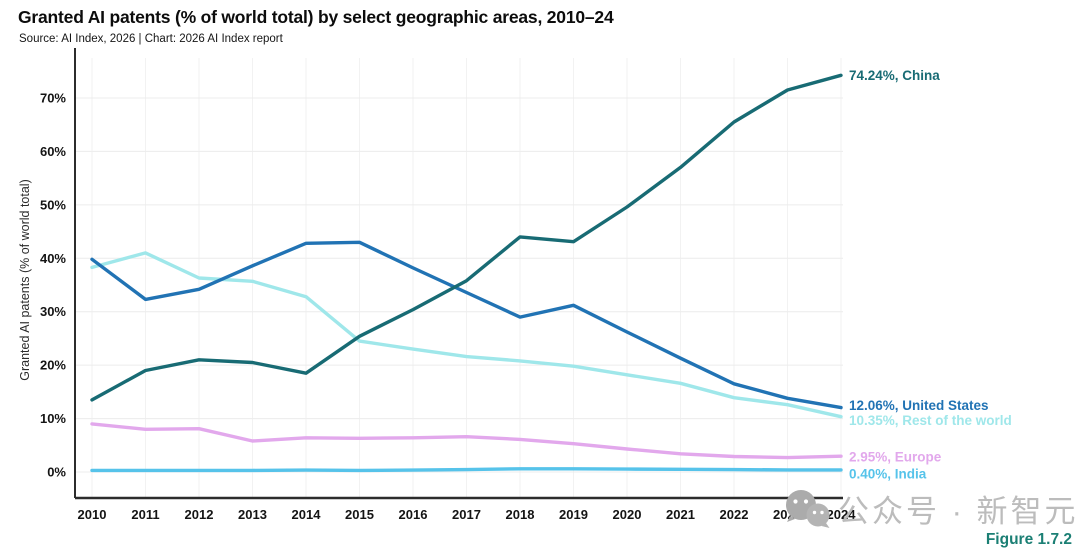  What do you see at coordinates (894, 75) in the screenshot?
I see `series-end-label-china: 74.24%, China` at bounding box center [894, 75].